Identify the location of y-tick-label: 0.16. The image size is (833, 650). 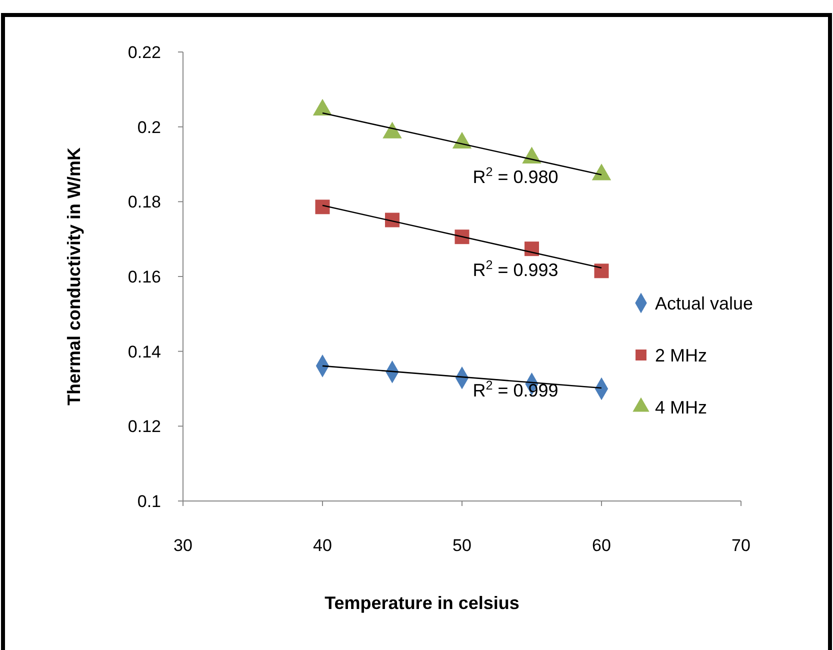
(144, 276).